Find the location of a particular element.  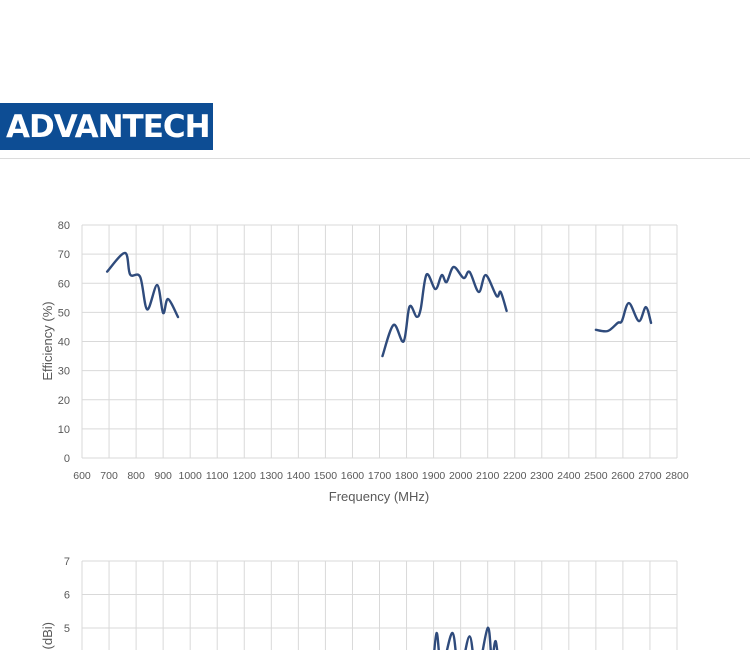

y-tick-label: 50 is located at coordinates (64, 313).